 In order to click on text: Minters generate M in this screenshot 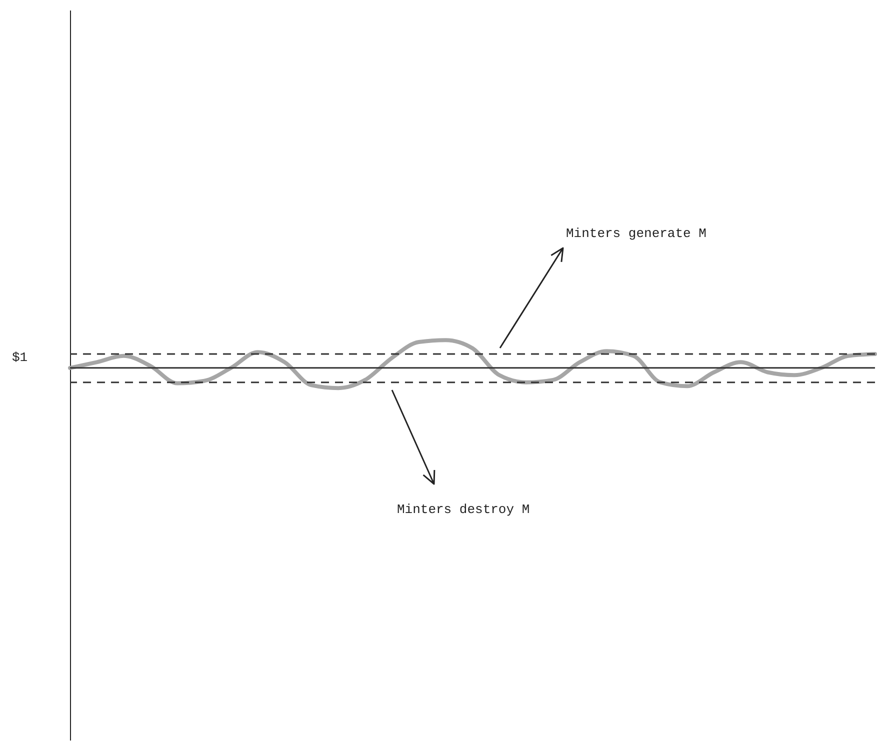, I will do `click(636, 233)`.